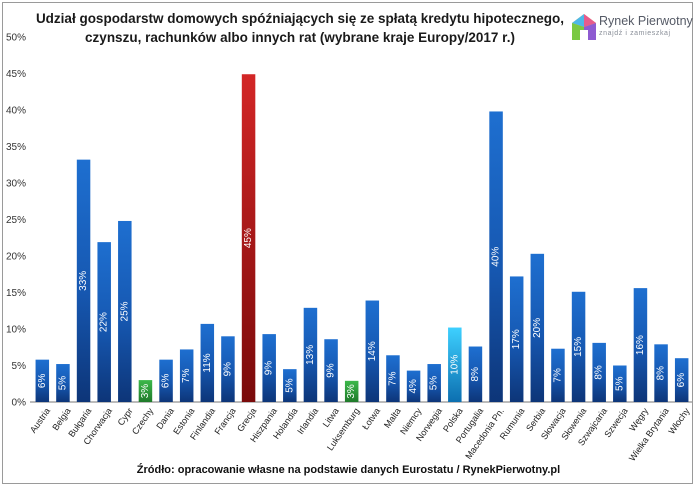 Image resolution: width=697 pixels, height=488 pixels. I want to click on data-label: 20%, so click(537, 328).